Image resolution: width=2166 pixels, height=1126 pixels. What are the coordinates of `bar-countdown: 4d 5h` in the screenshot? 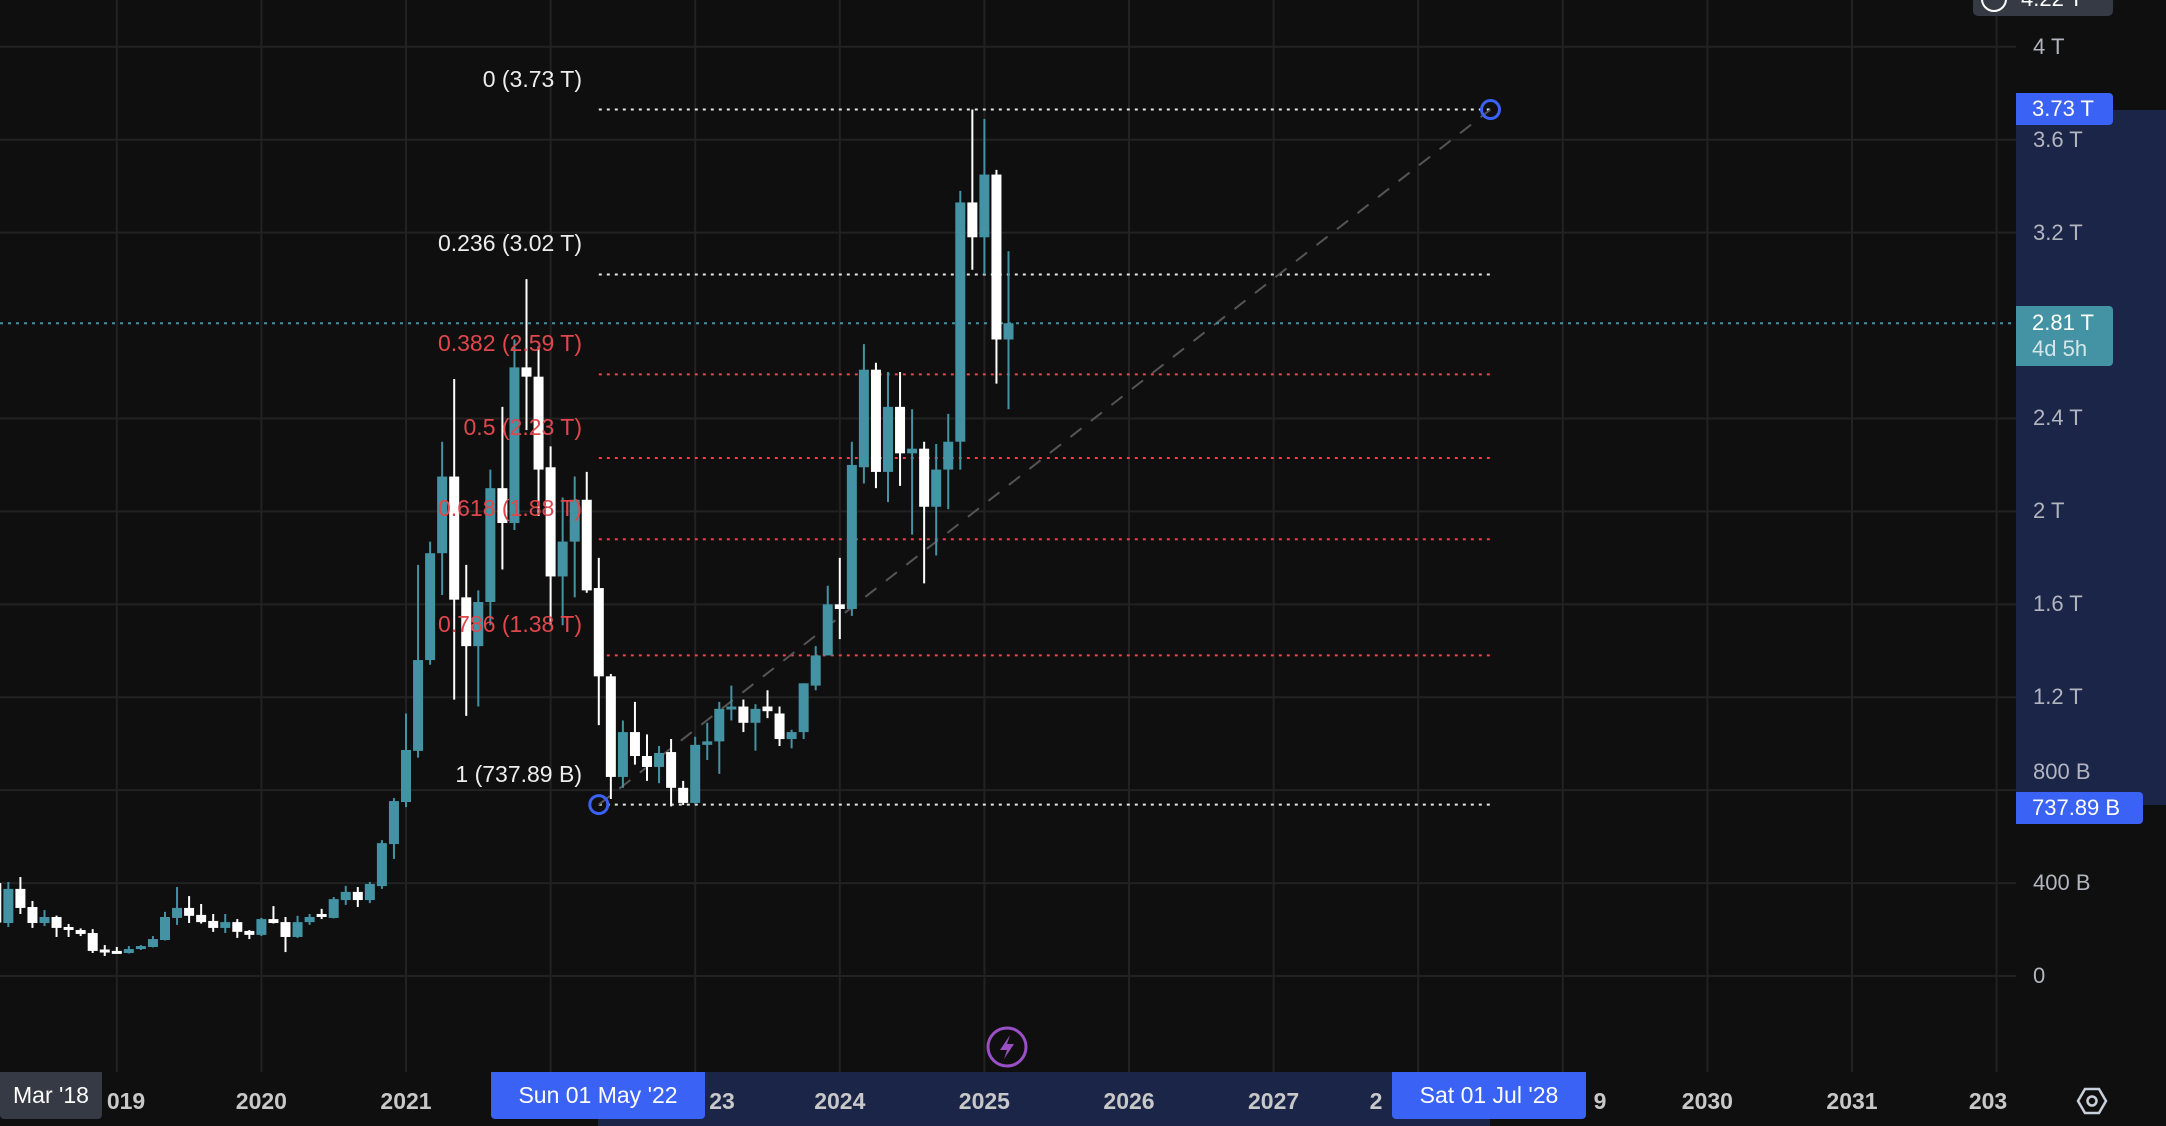 It's located at (2060, 348).